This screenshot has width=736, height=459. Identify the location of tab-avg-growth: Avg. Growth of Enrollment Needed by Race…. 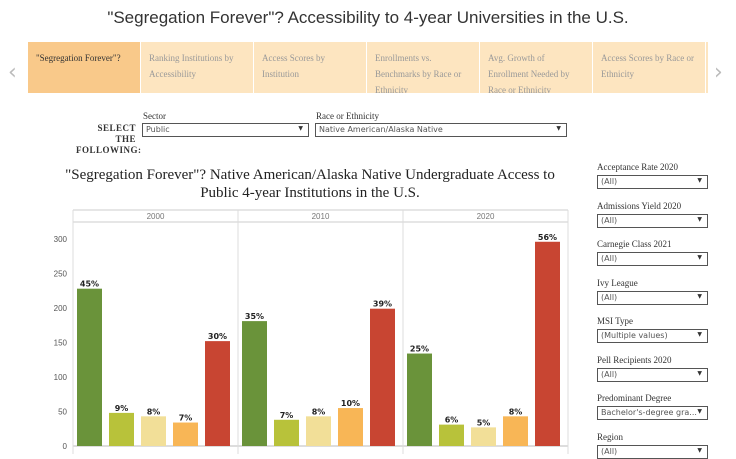
(536, 67).